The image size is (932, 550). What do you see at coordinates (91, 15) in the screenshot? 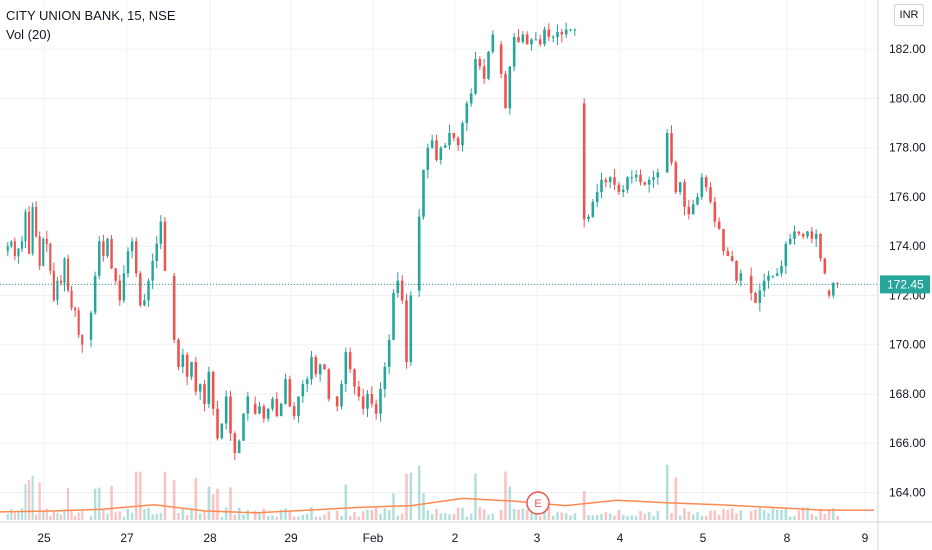
I see `symbol-title: CITY UNION BANK, 15, NSE` at bounding box center [91, 15].